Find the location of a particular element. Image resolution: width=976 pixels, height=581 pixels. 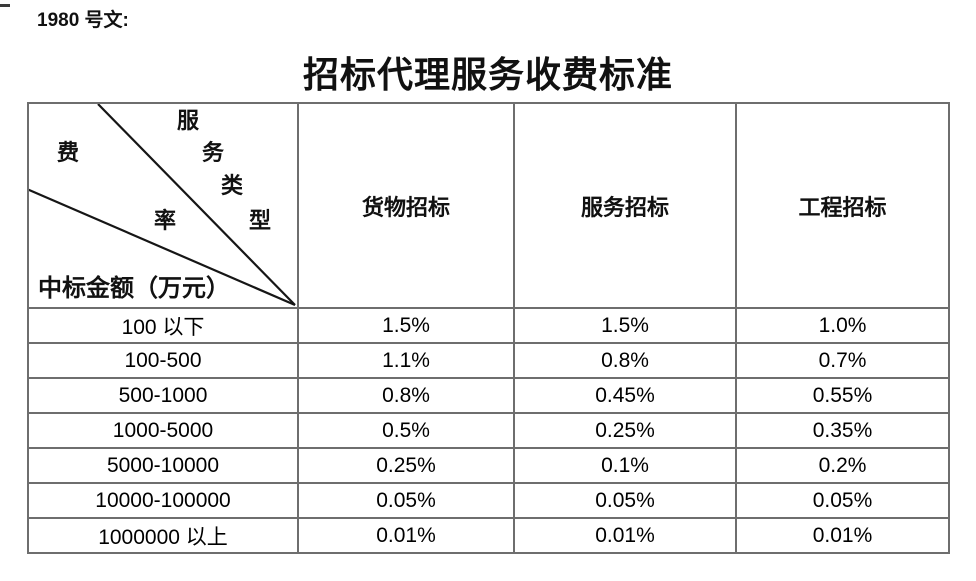

axis-label-bid-amount: 中标金额（万元） is located at coordinates (134, 289).